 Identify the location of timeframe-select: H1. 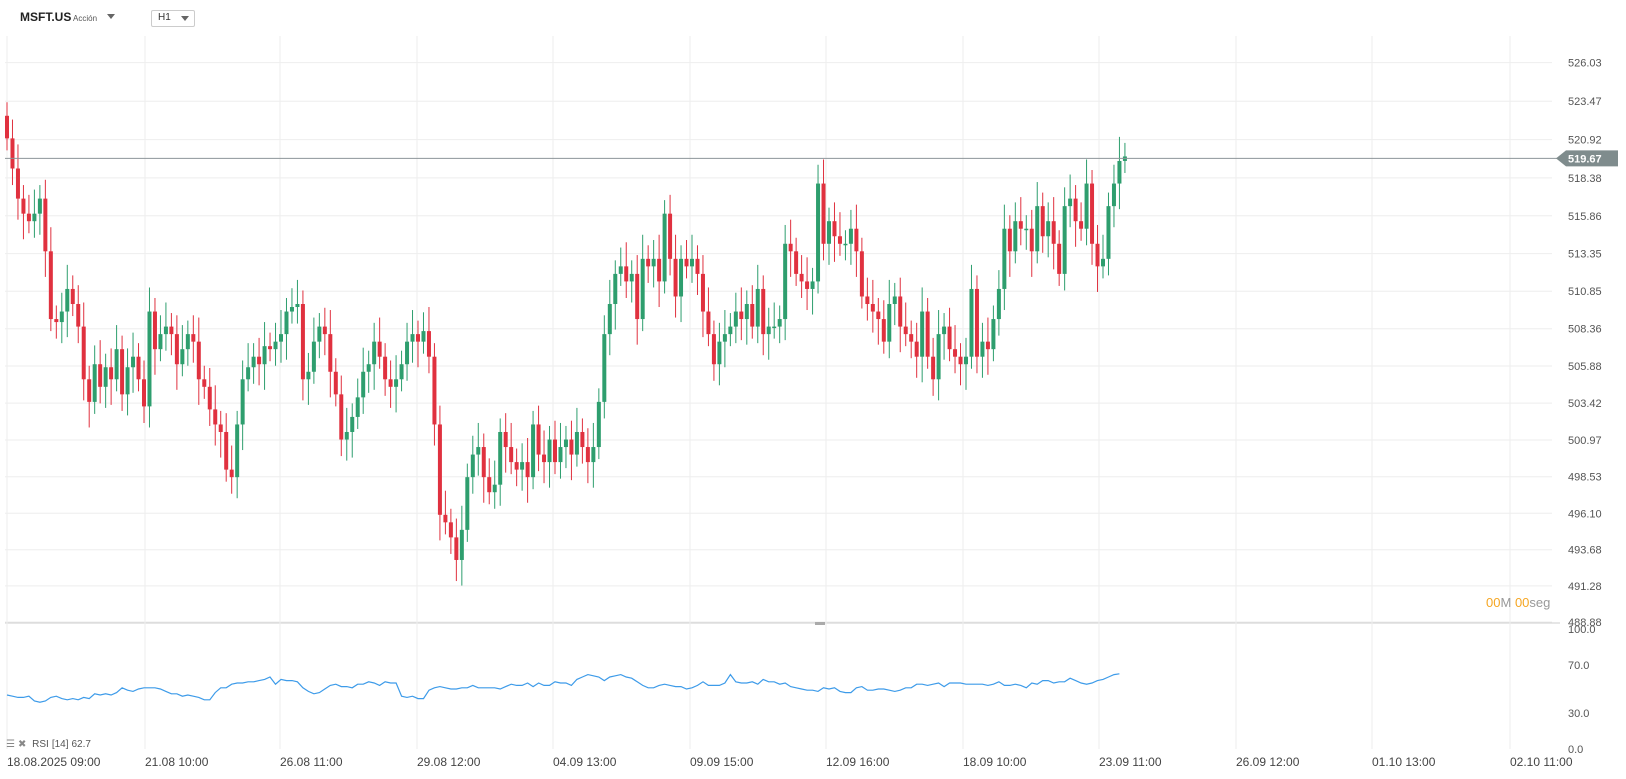
(173, 18).